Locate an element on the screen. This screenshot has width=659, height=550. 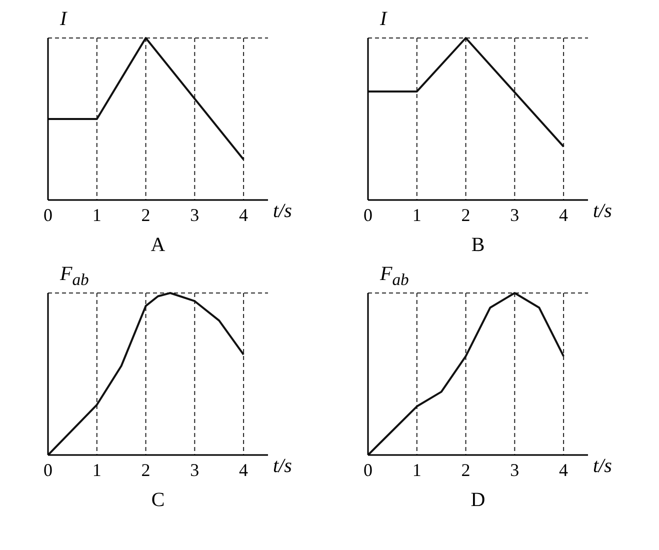
text: D is located at coordinates (478, 500).